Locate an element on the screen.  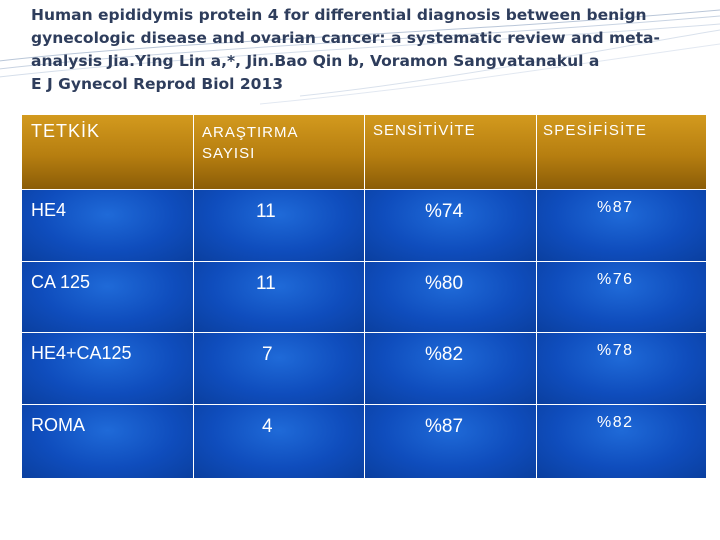
header-specificity: SPESİFİSİTE is located at coordinates (621, 152).